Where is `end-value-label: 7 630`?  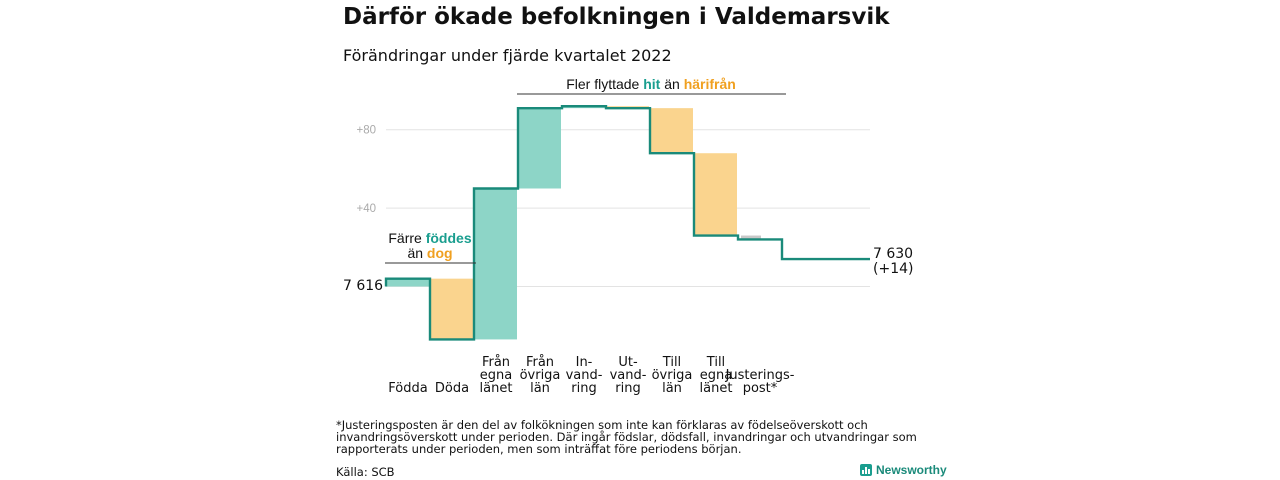
end-value-label: 7 630 is located at coordinates (893, 254).